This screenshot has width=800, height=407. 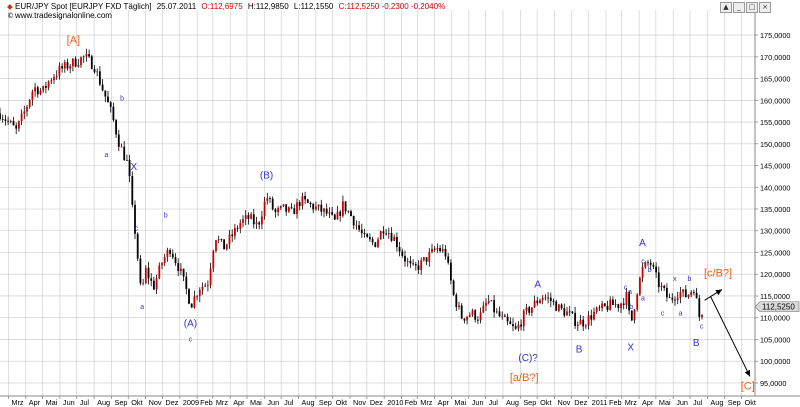 I want to click on y-tick-label: 115,0000, so click(x=775, y=296).